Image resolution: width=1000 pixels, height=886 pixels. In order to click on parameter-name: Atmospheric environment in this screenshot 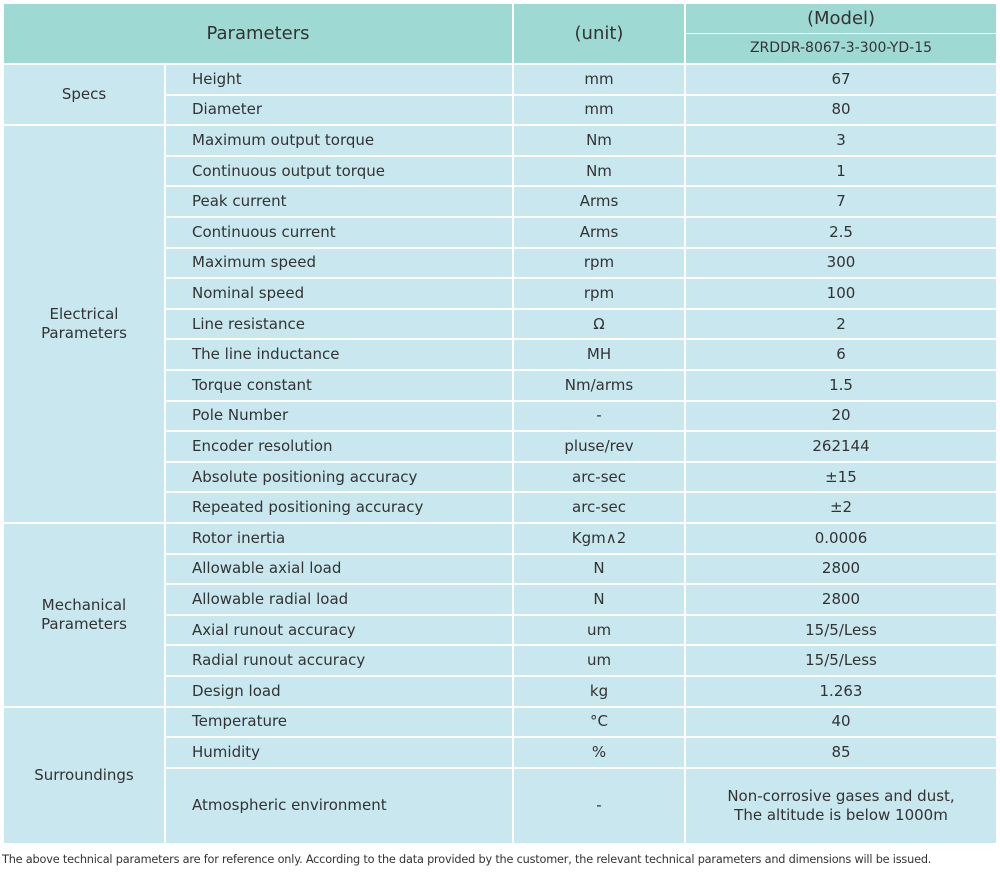, I will do `click(339, 805)`.